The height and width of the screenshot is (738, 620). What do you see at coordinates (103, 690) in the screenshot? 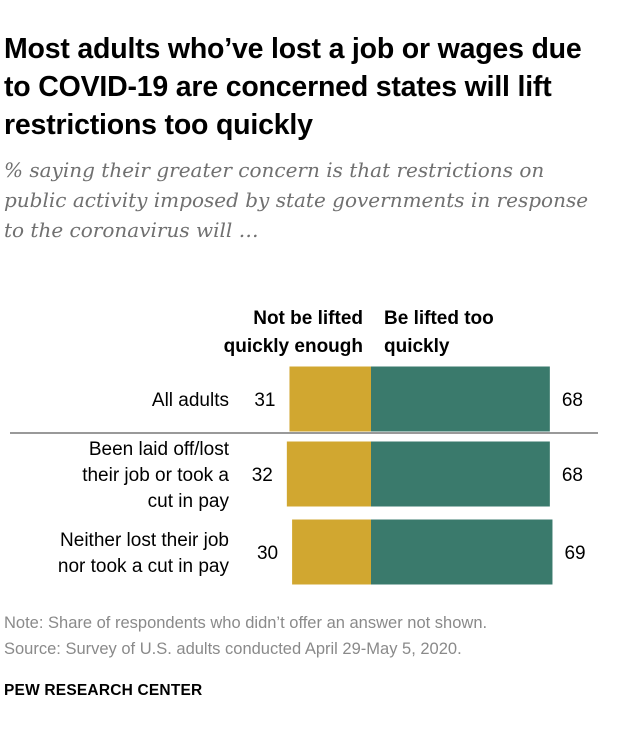
I see `brand-logo-text: PEW RESEARCH CENTER` at bounding box center [103, 690].